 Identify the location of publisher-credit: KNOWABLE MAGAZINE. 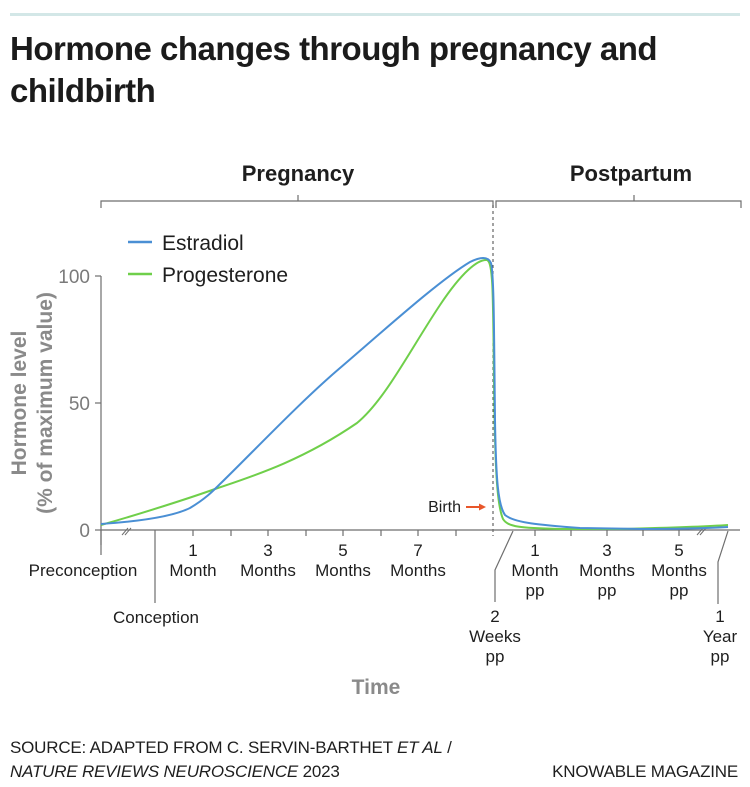
(645, 771).